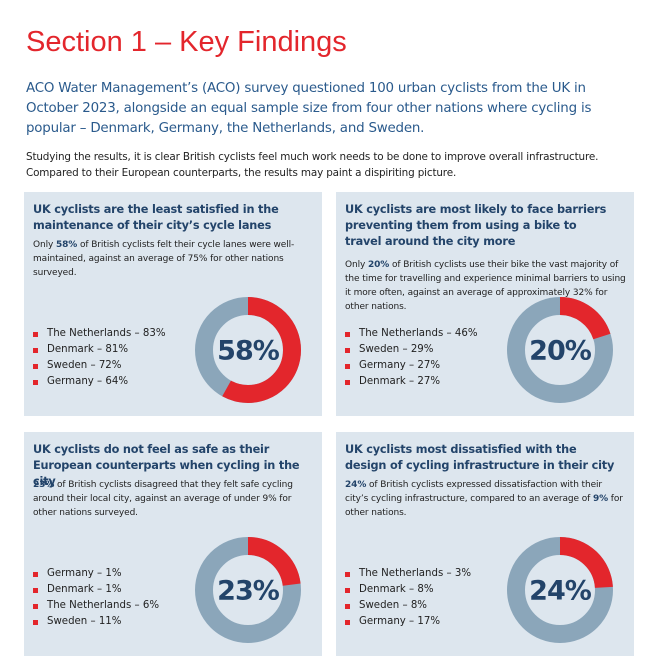  I want to click on body-text: for other nations., so click(484, 506).